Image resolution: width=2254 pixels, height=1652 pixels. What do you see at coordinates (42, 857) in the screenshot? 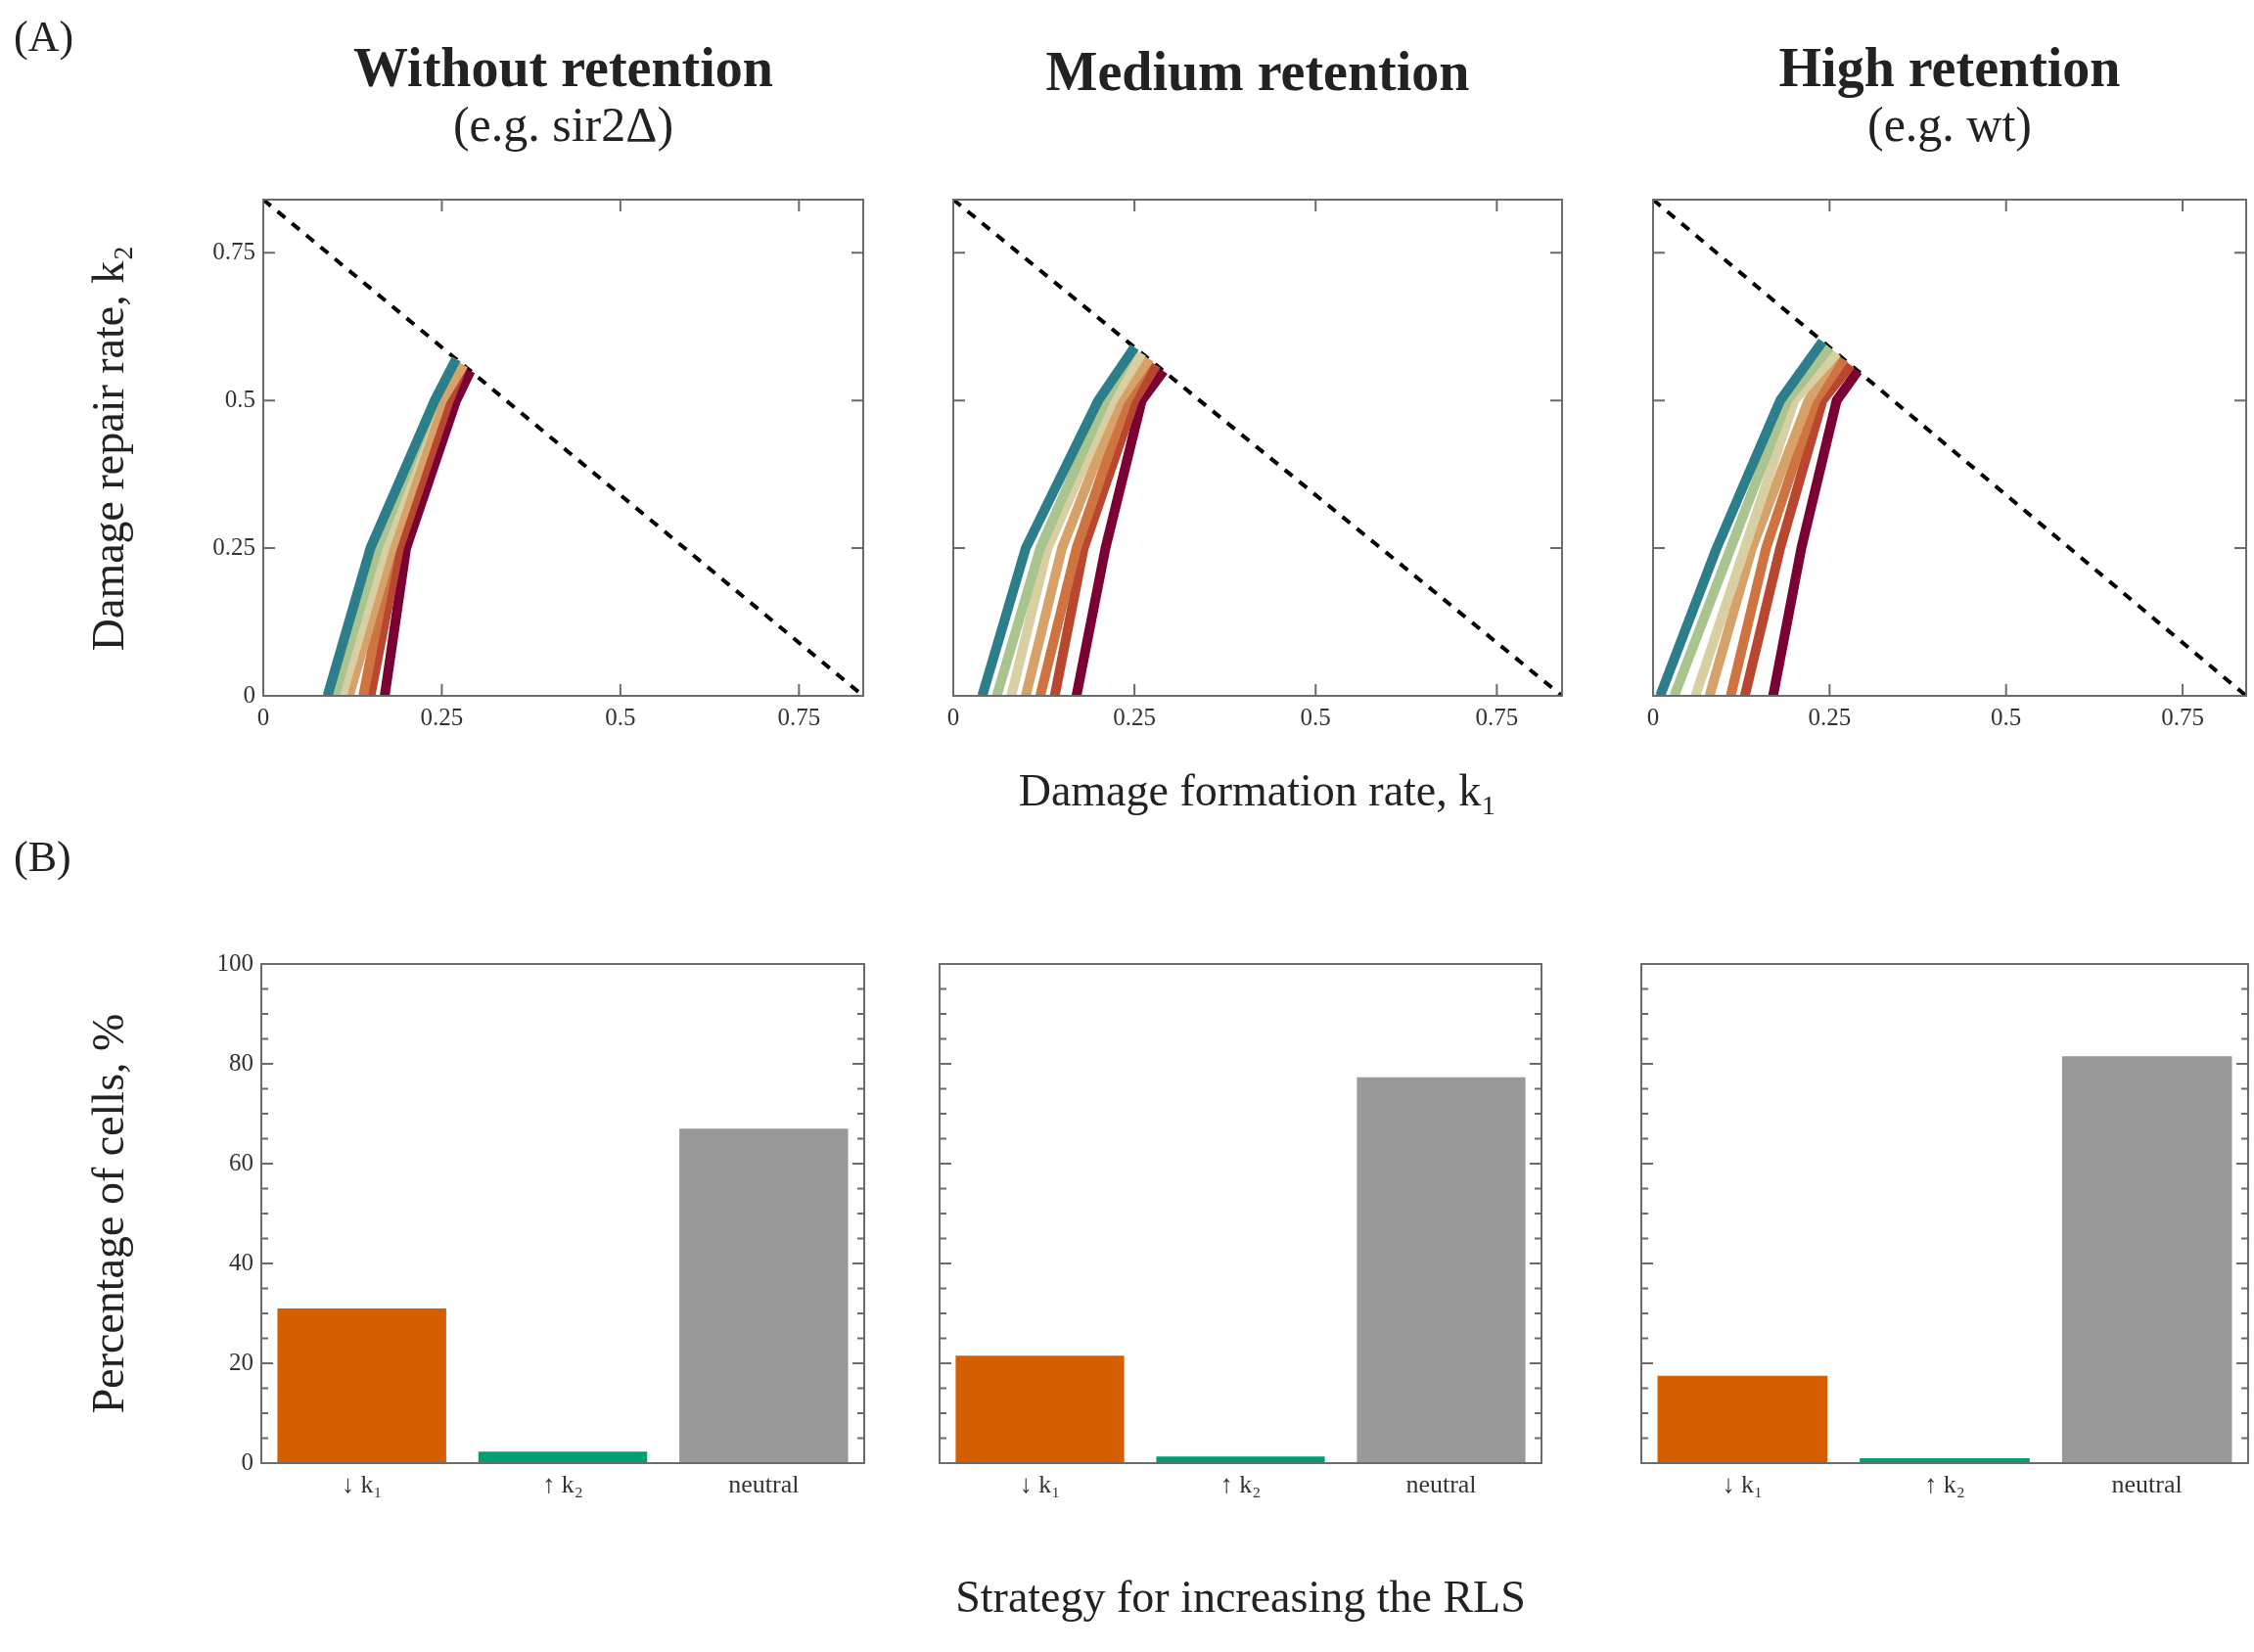
I see `text: (B)` at bounding box center [42, 857].